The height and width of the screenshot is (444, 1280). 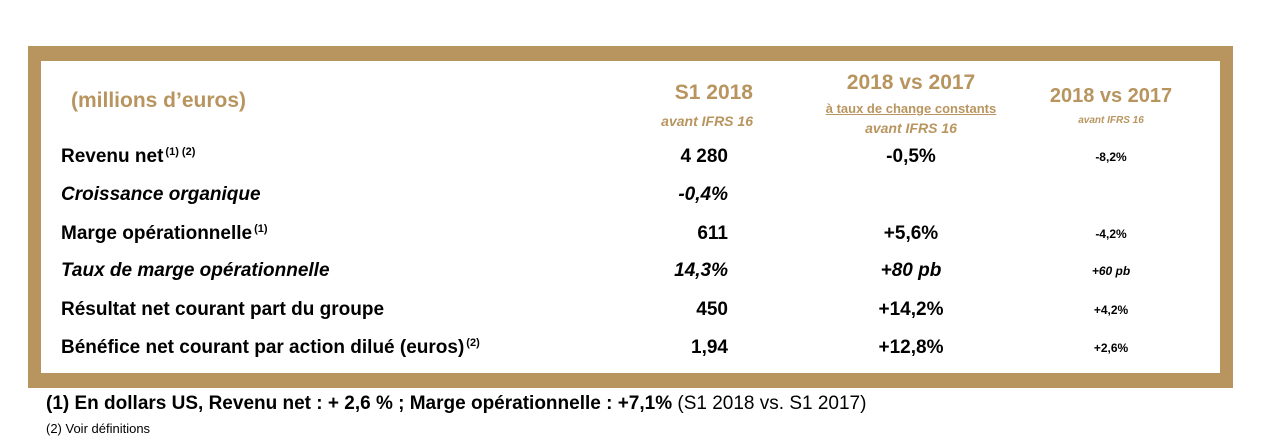 What do you see at coordinates (159, 100) in the screenshot?
I see `table-title: (millions d’euros)` at bounding box center [159, 100].